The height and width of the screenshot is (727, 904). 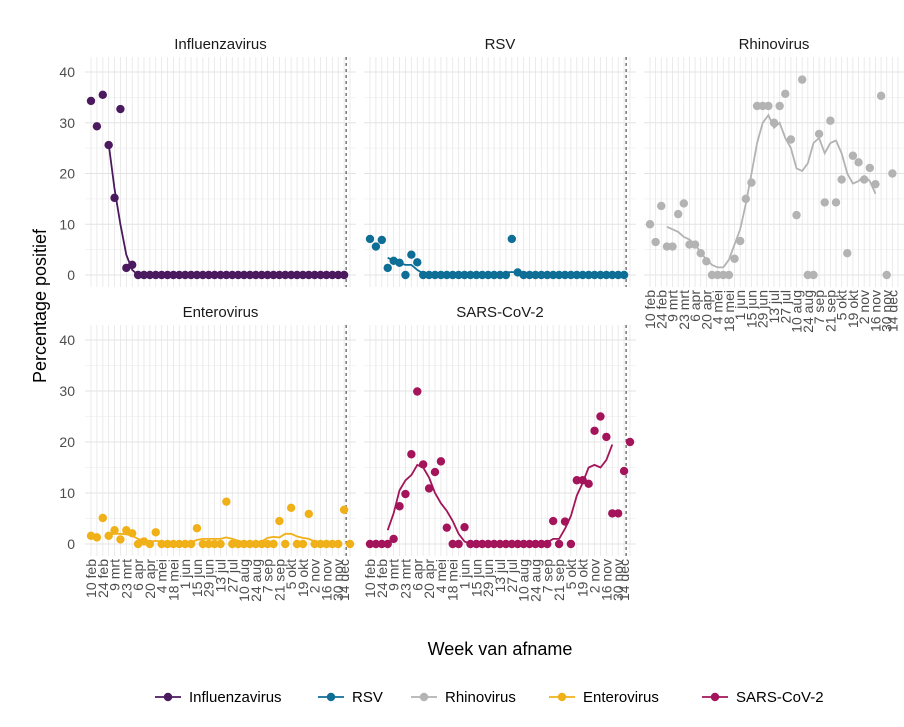 What do you see at coordinates (67, 391) in the screenshot?
I see `y-tick-label: 30` at bounding box center [67, 391].